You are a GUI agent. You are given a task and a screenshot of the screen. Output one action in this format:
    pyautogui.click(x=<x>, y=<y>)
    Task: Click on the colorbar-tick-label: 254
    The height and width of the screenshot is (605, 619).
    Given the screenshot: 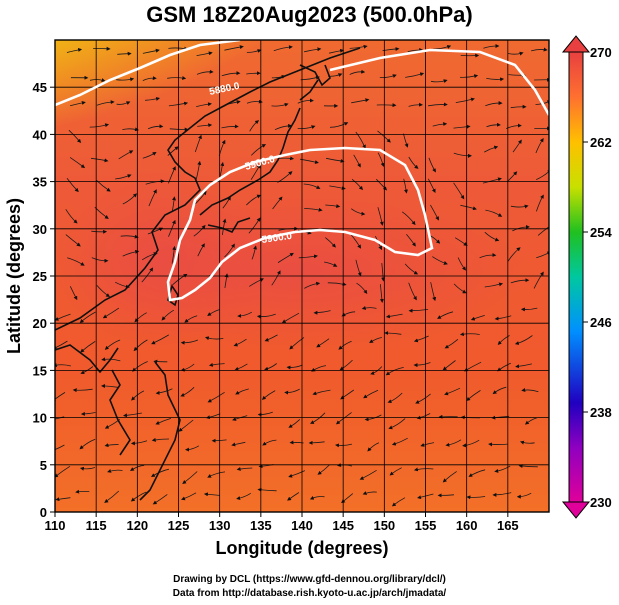 What is the action you would take?
    pyautogui.click(x=601, y=232)
    